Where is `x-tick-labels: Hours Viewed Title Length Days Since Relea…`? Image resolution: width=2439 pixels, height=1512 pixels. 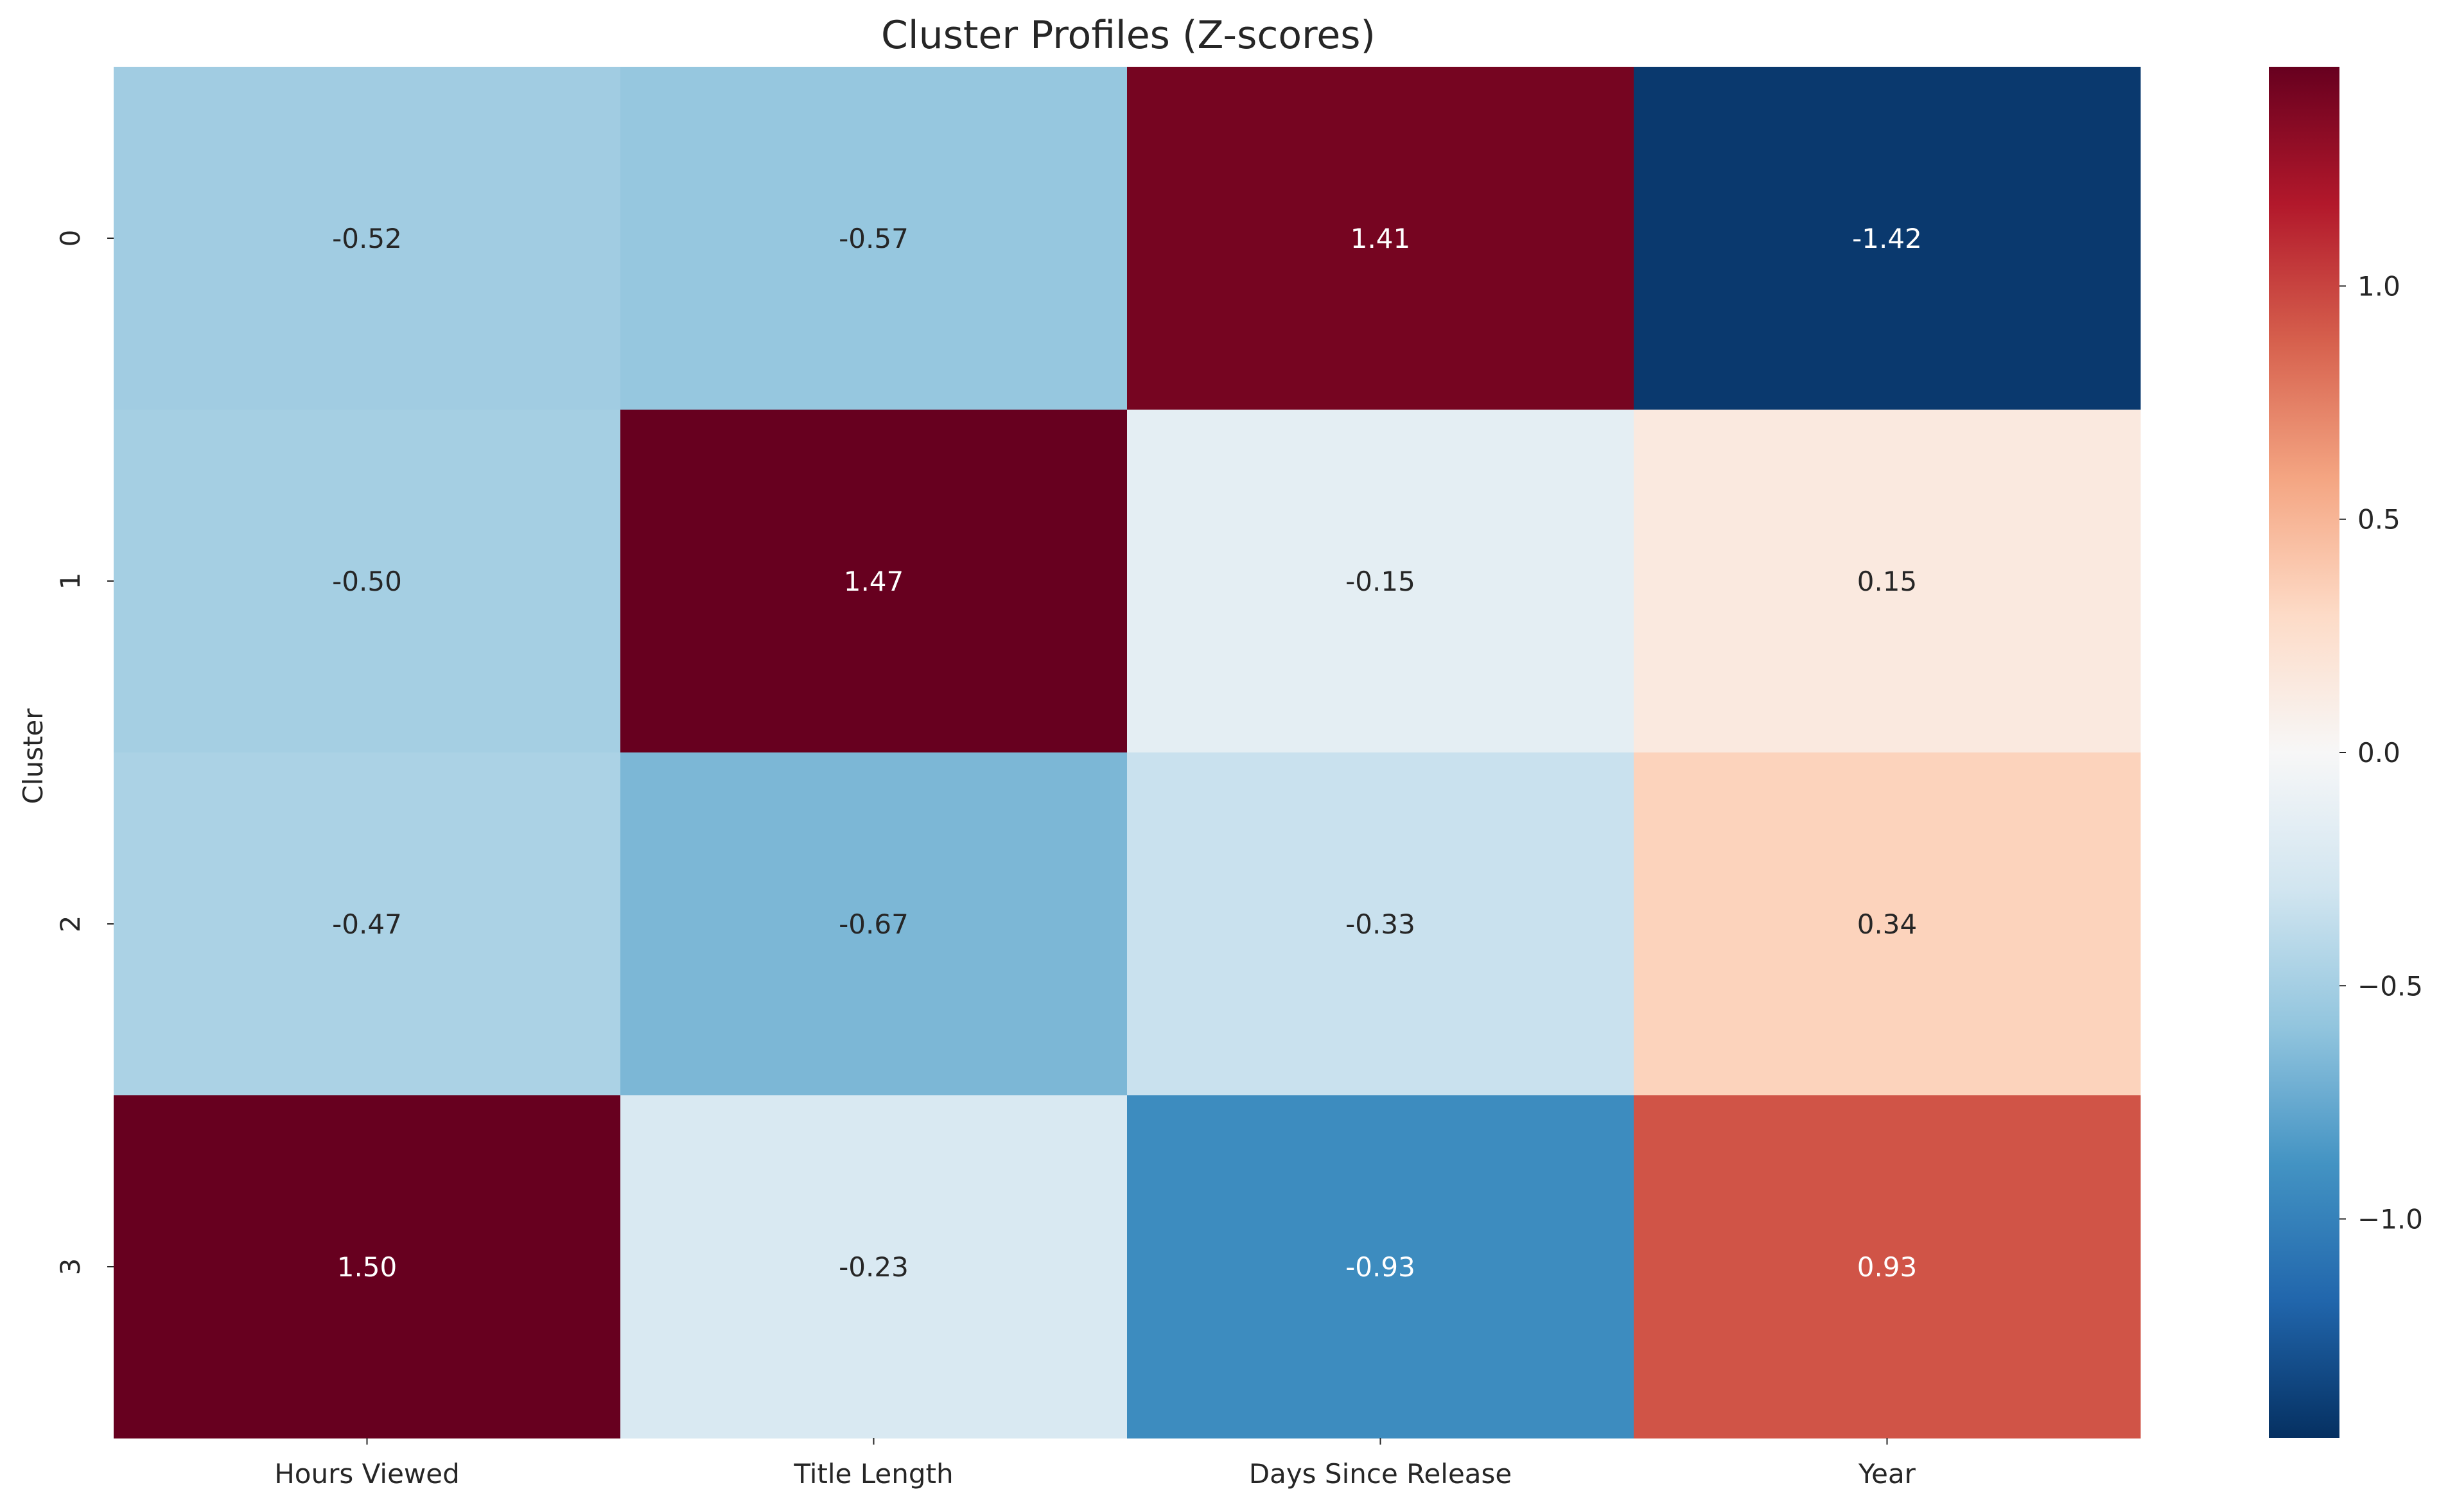
x-tick-labels: Hours Viewed Title Length Days Since Relea… is located at coordinates (1095, 1464).